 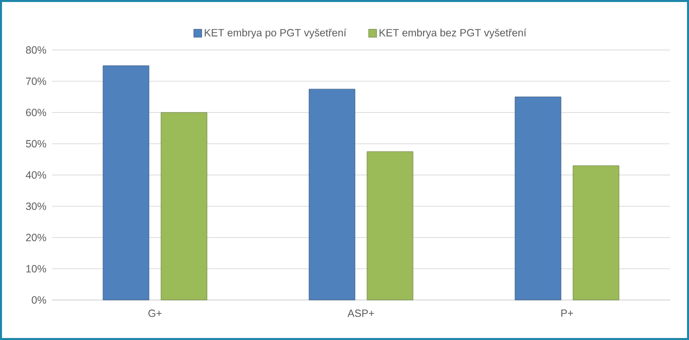 I want to click on x-tick-label: G+, so click(x=155, y=313).